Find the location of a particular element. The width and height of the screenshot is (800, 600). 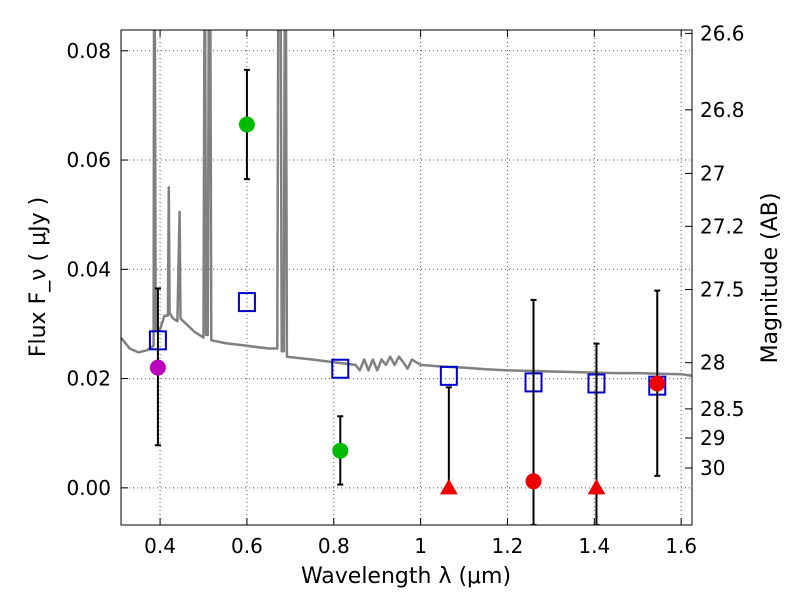

right-tick-label: 30 is located at coordinates (712, 468).